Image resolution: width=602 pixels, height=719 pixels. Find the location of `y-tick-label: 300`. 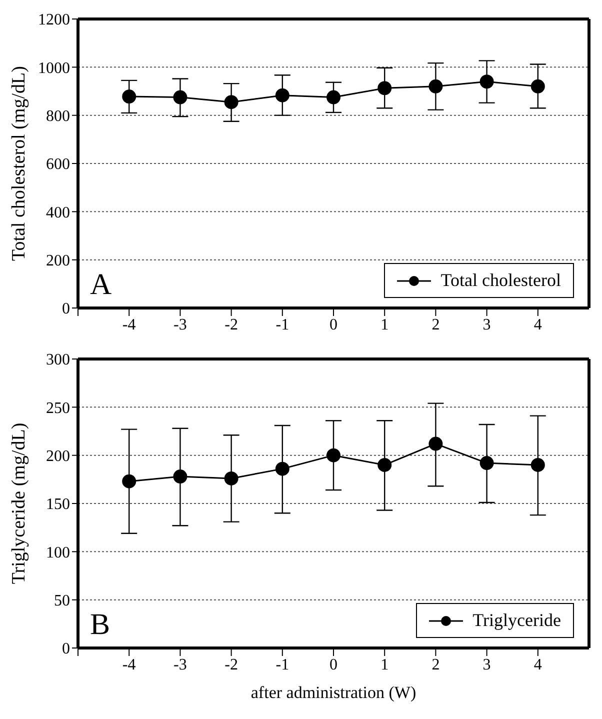

y-tick-label: 300 is located at coordinates (58, 360).